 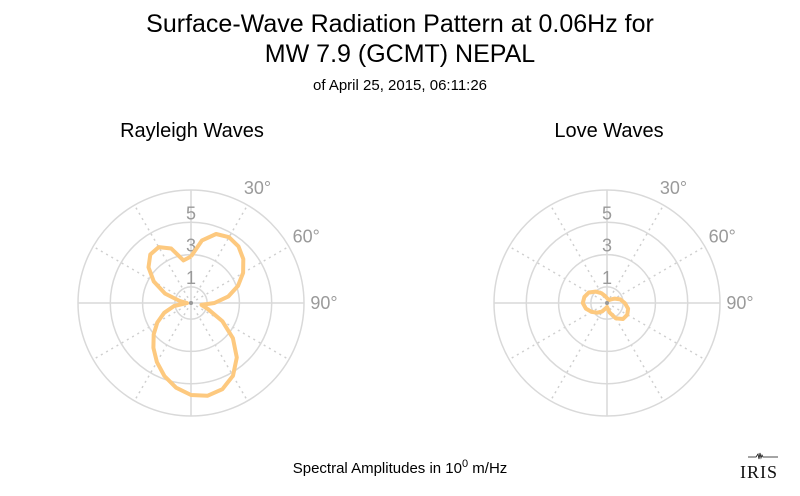 What do you see at coordinates (763, 456) in the screenshot?
I see `iris-seismogram-icon` at bounding box center [763, 456].